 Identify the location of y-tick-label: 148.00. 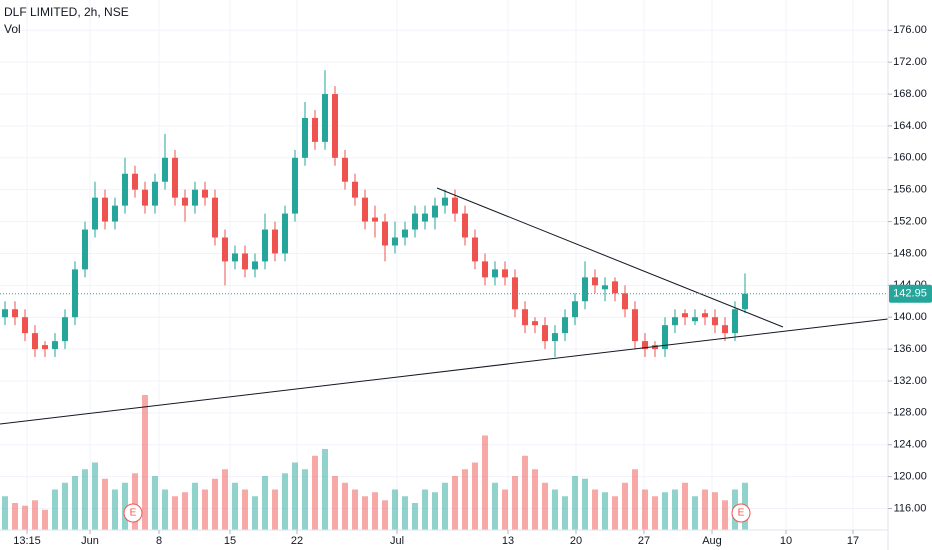
(910, 253).